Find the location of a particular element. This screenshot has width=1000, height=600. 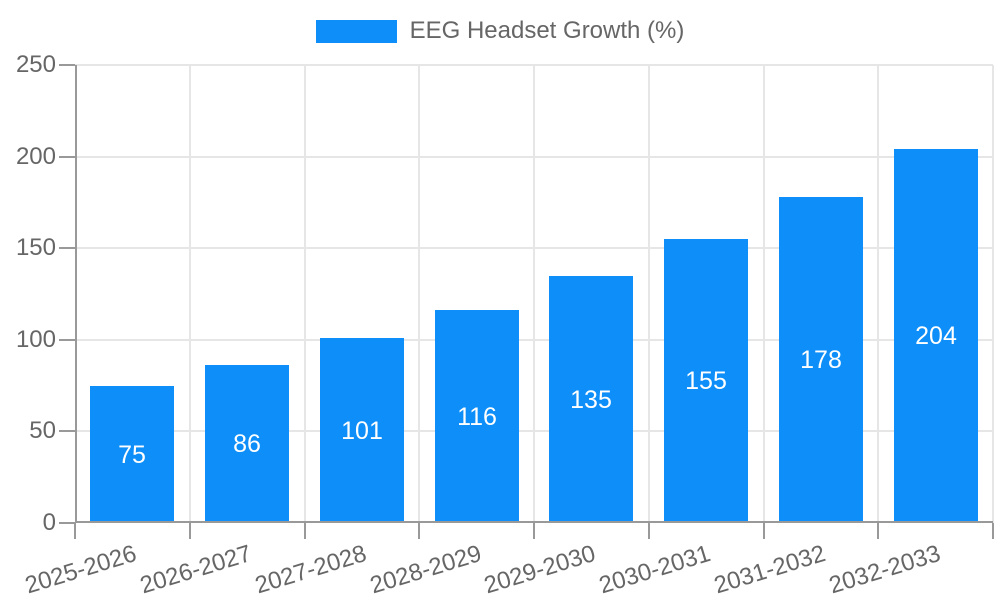

legend: EEG Headset Growth (%) is located at coordinates (500, 31).